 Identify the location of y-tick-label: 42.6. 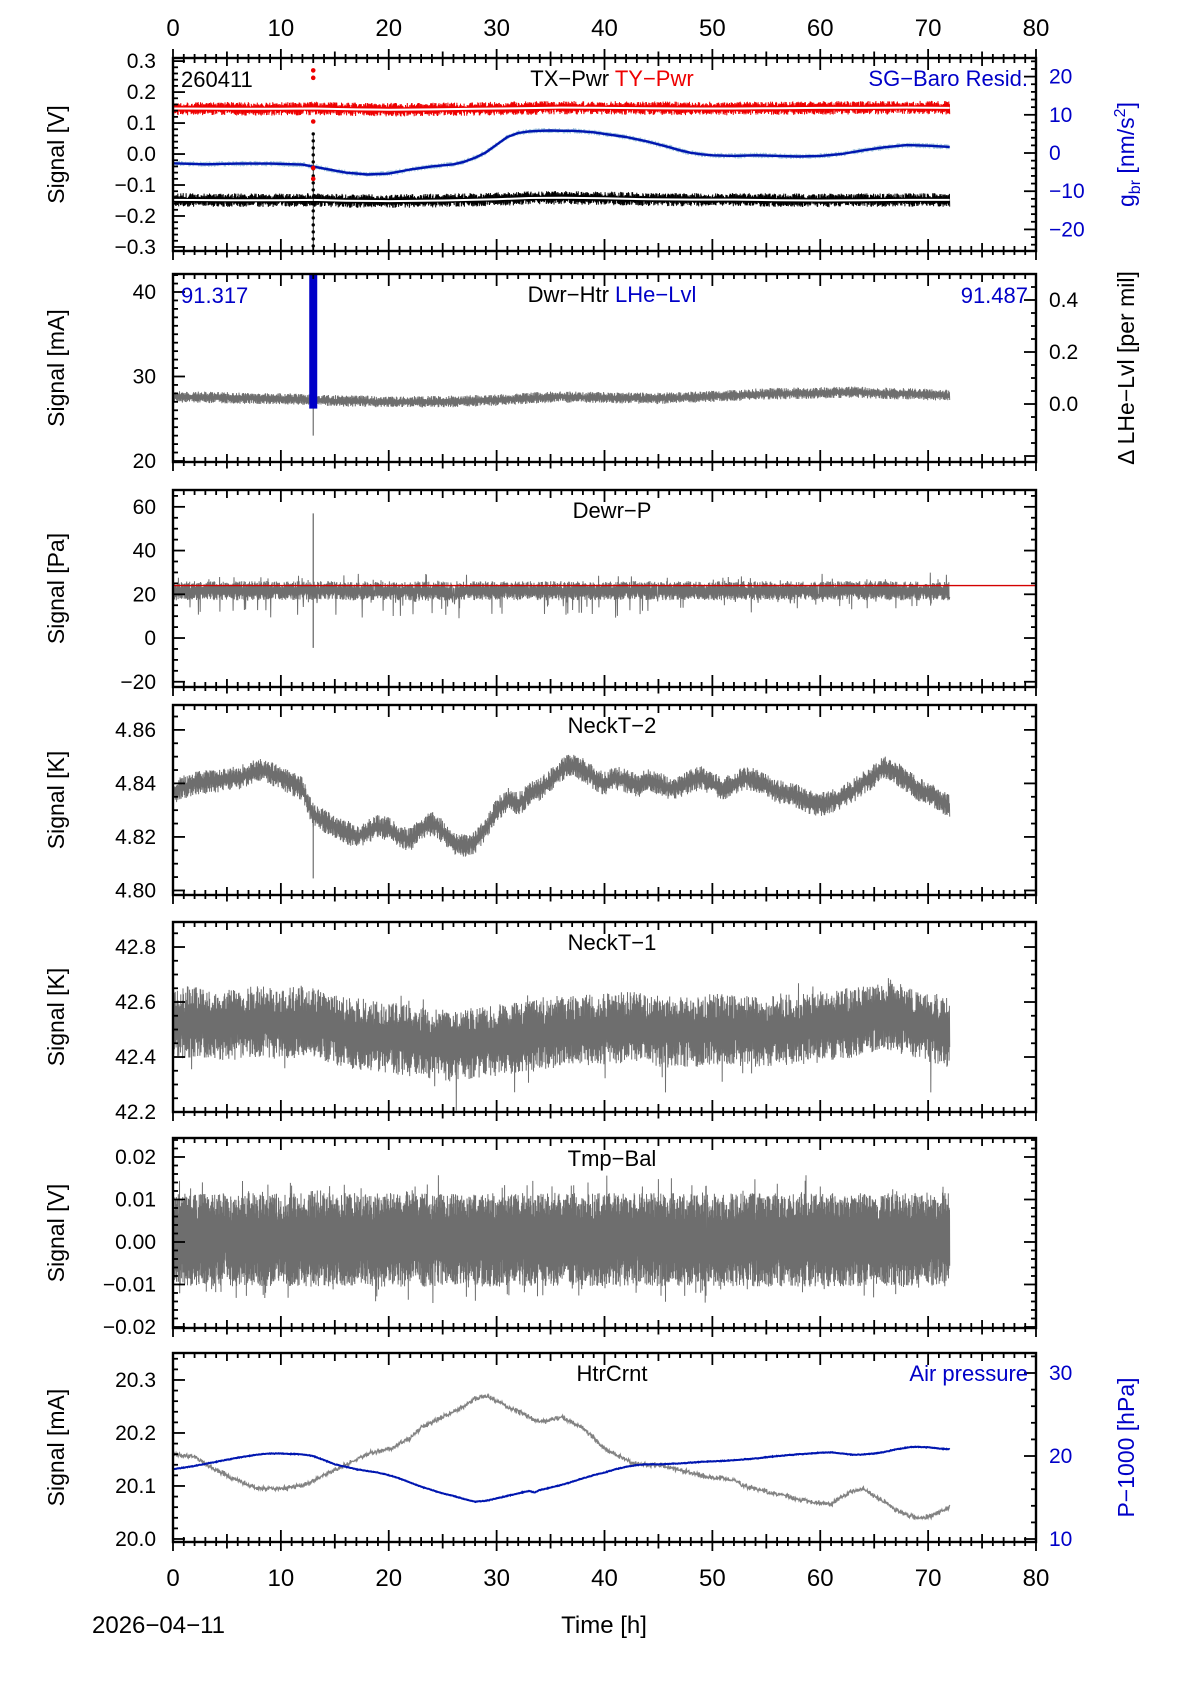
(135, 1002).